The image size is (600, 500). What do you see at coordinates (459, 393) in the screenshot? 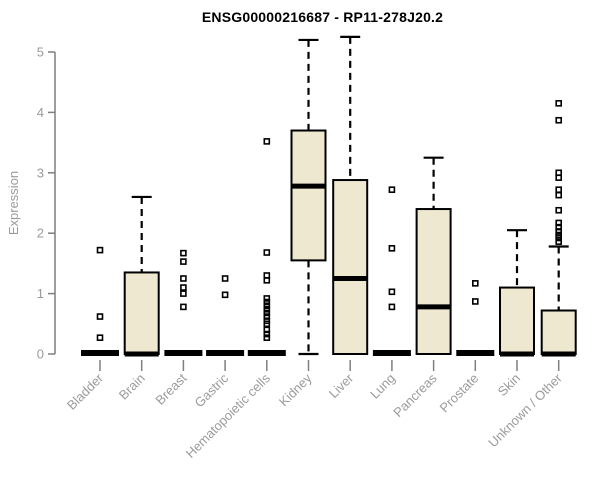
I see `x-tick-label-prostate: Prostate` at bounding box center [459, 393].